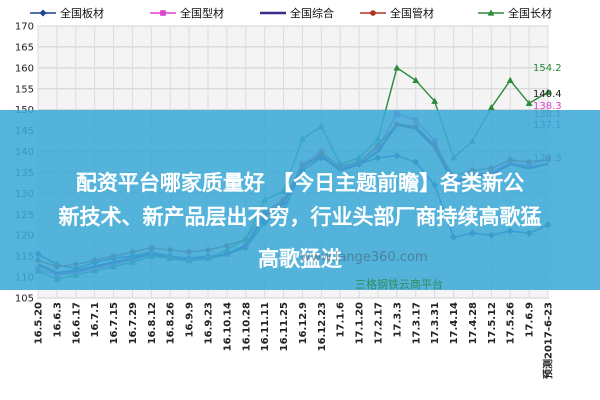 Image resolution: width=600 pixels, height=400 pixels. What do you see at coordinates (190, 319) in the screenshot?
I see `x-tick-label: 16.9.9` at bounding box center [190, 319].